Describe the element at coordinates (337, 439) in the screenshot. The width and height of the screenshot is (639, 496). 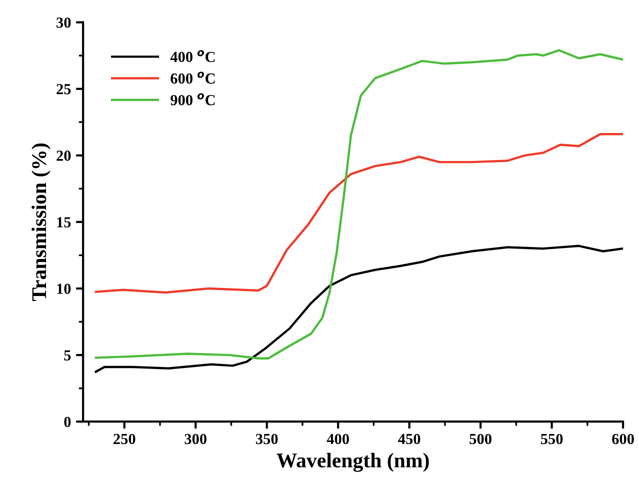
I see `x-tick-label: 400` at that location.